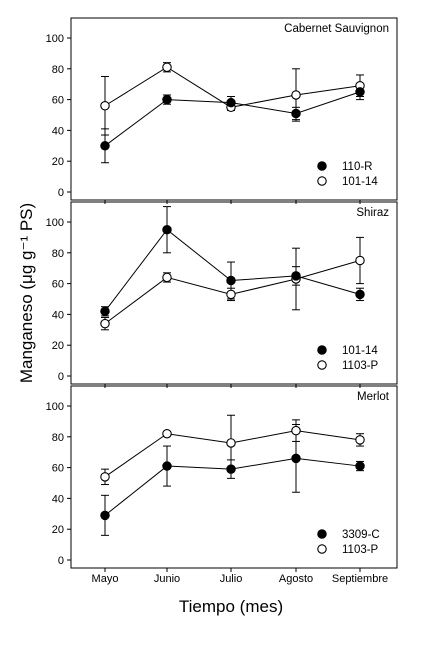  Describe the element at coordinates (360, 579) in the screenshot. I see `x-tick-label: Septiembre` at that location.